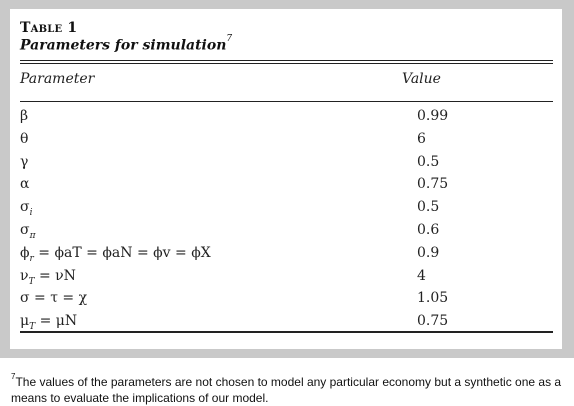 The height and width of the screenshot is (406, 574). Describe the element at coordinates (286, 332) in the screenshot. I see `bottom-rule` at that location.